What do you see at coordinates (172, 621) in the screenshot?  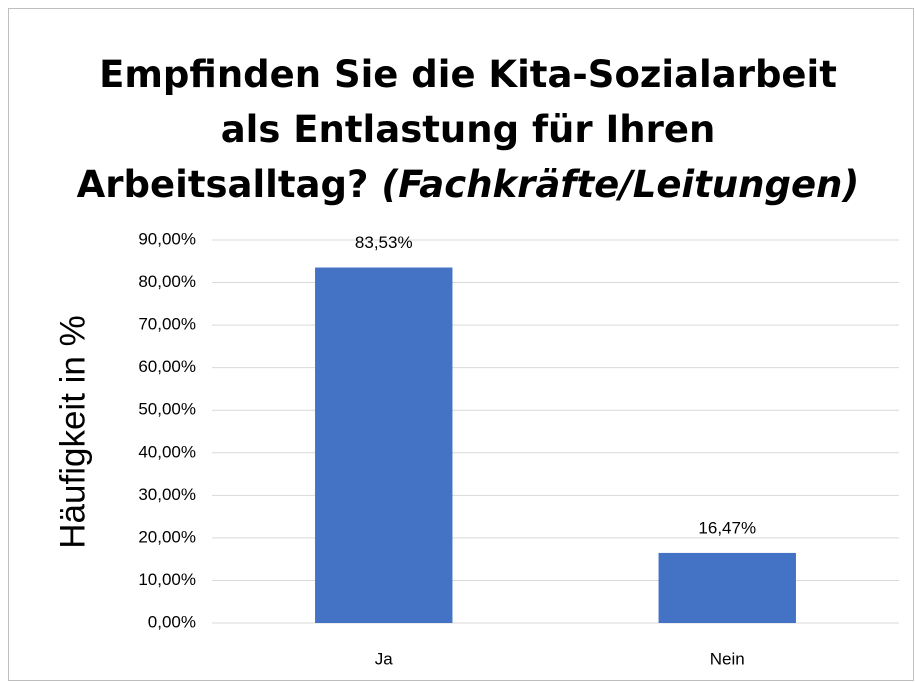 I see `y-tick-label: 0,00%` at bounding box center [172, 621].